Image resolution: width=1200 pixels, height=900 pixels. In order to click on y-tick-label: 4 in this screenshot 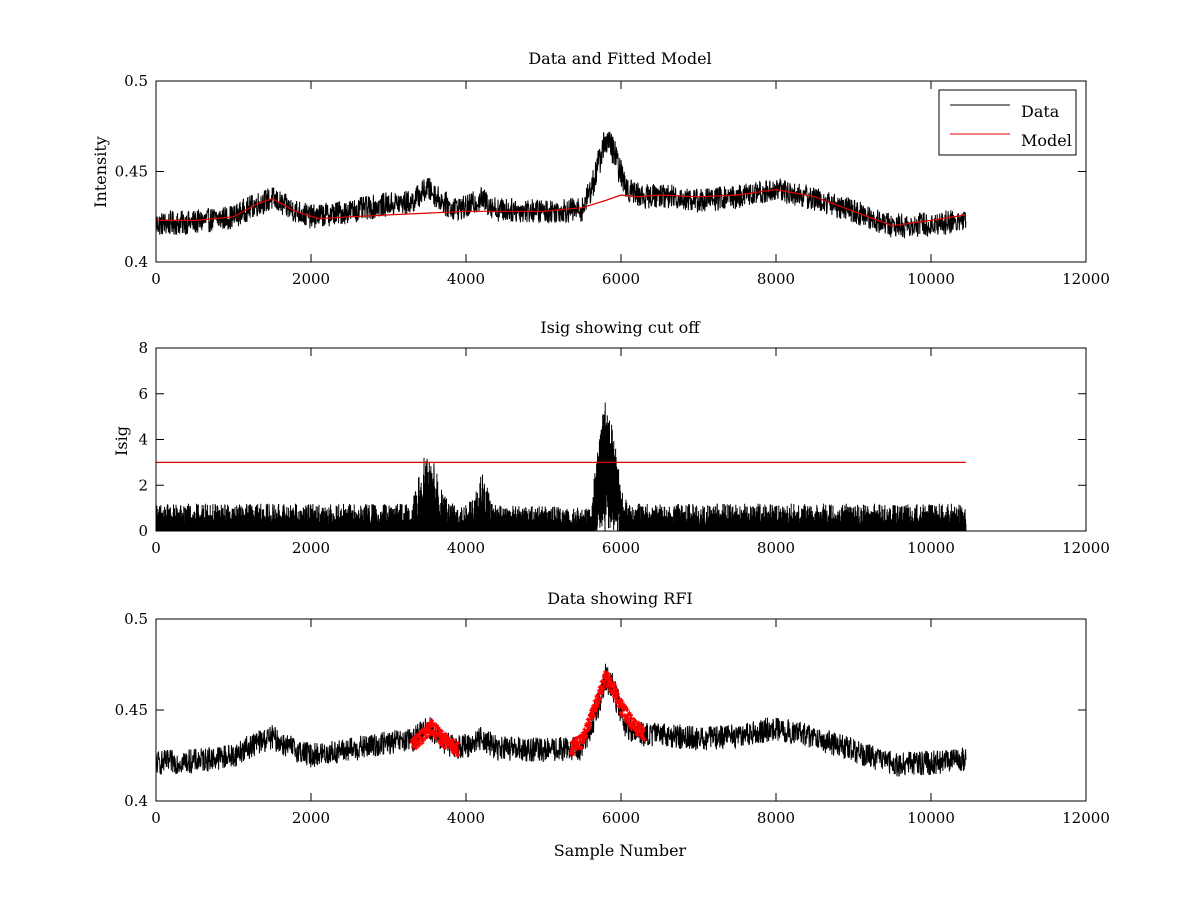, I will do `click(143, 440)`.